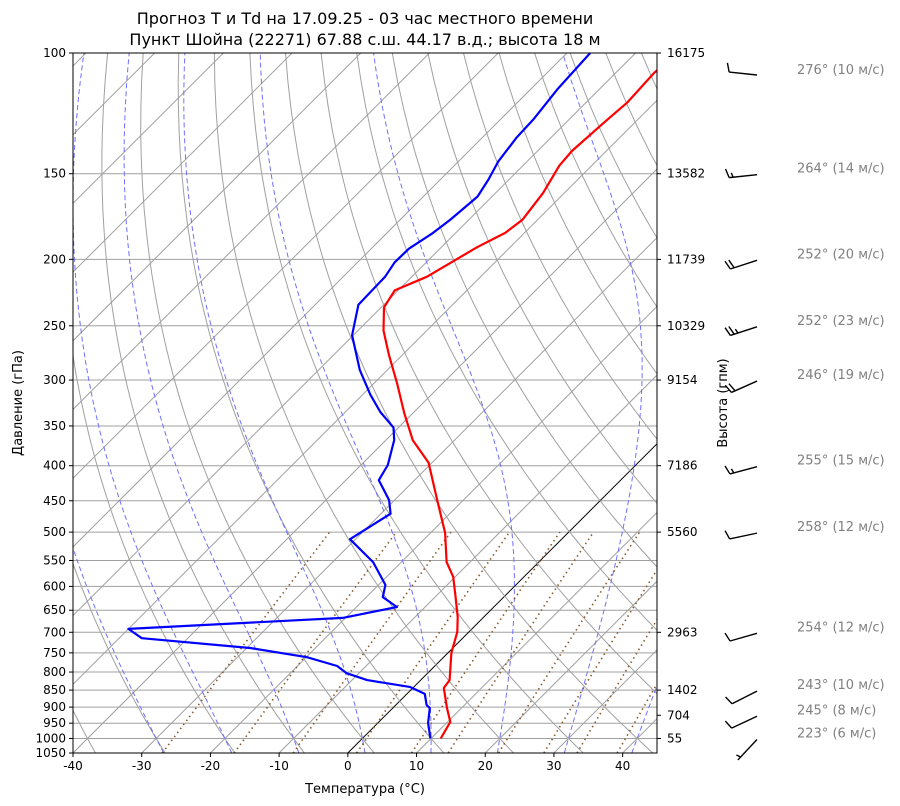 The width and height of the screenshot is (900, 806). What do you see at coordinates (804, 381) in the screenshot?
I see `wind-barb: 246° (19 м/с)` at bounding box center [804, 381].